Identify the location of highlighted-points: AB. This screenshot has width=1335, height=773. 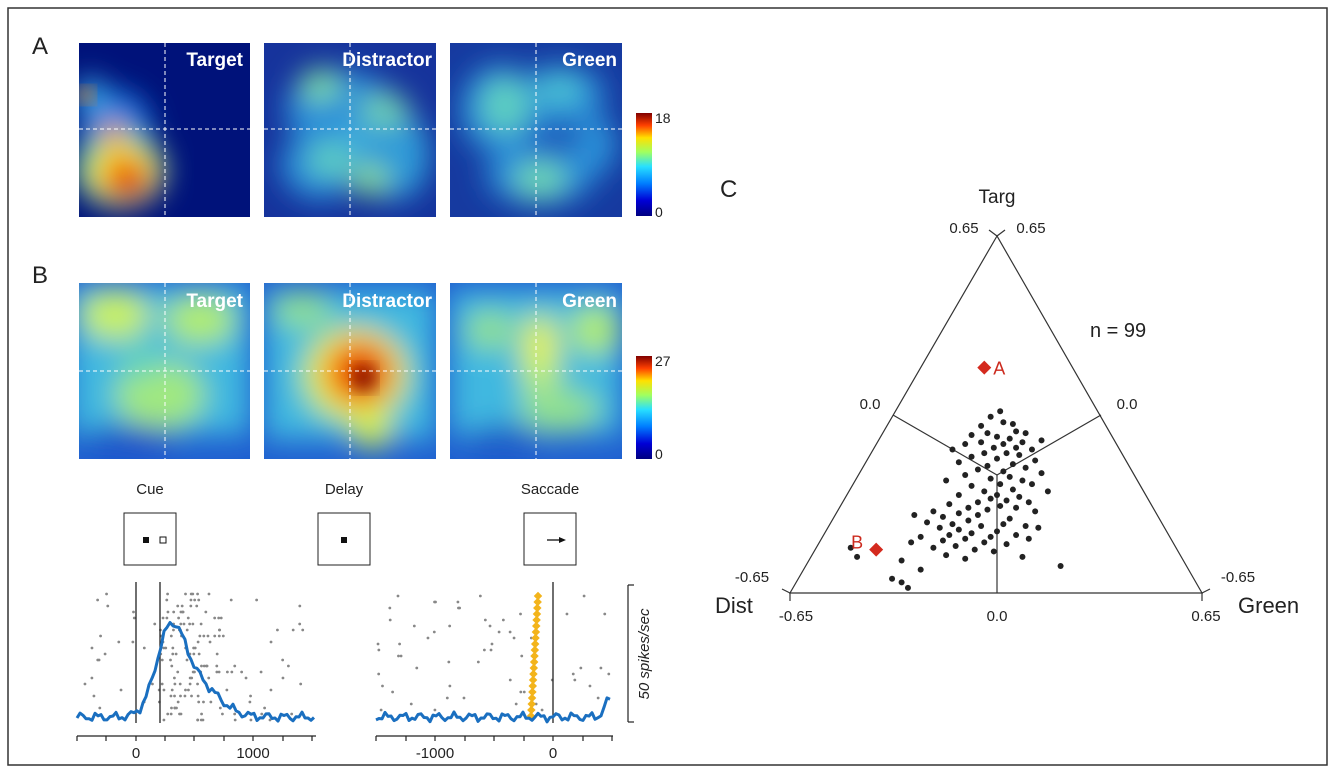
(928, 458).